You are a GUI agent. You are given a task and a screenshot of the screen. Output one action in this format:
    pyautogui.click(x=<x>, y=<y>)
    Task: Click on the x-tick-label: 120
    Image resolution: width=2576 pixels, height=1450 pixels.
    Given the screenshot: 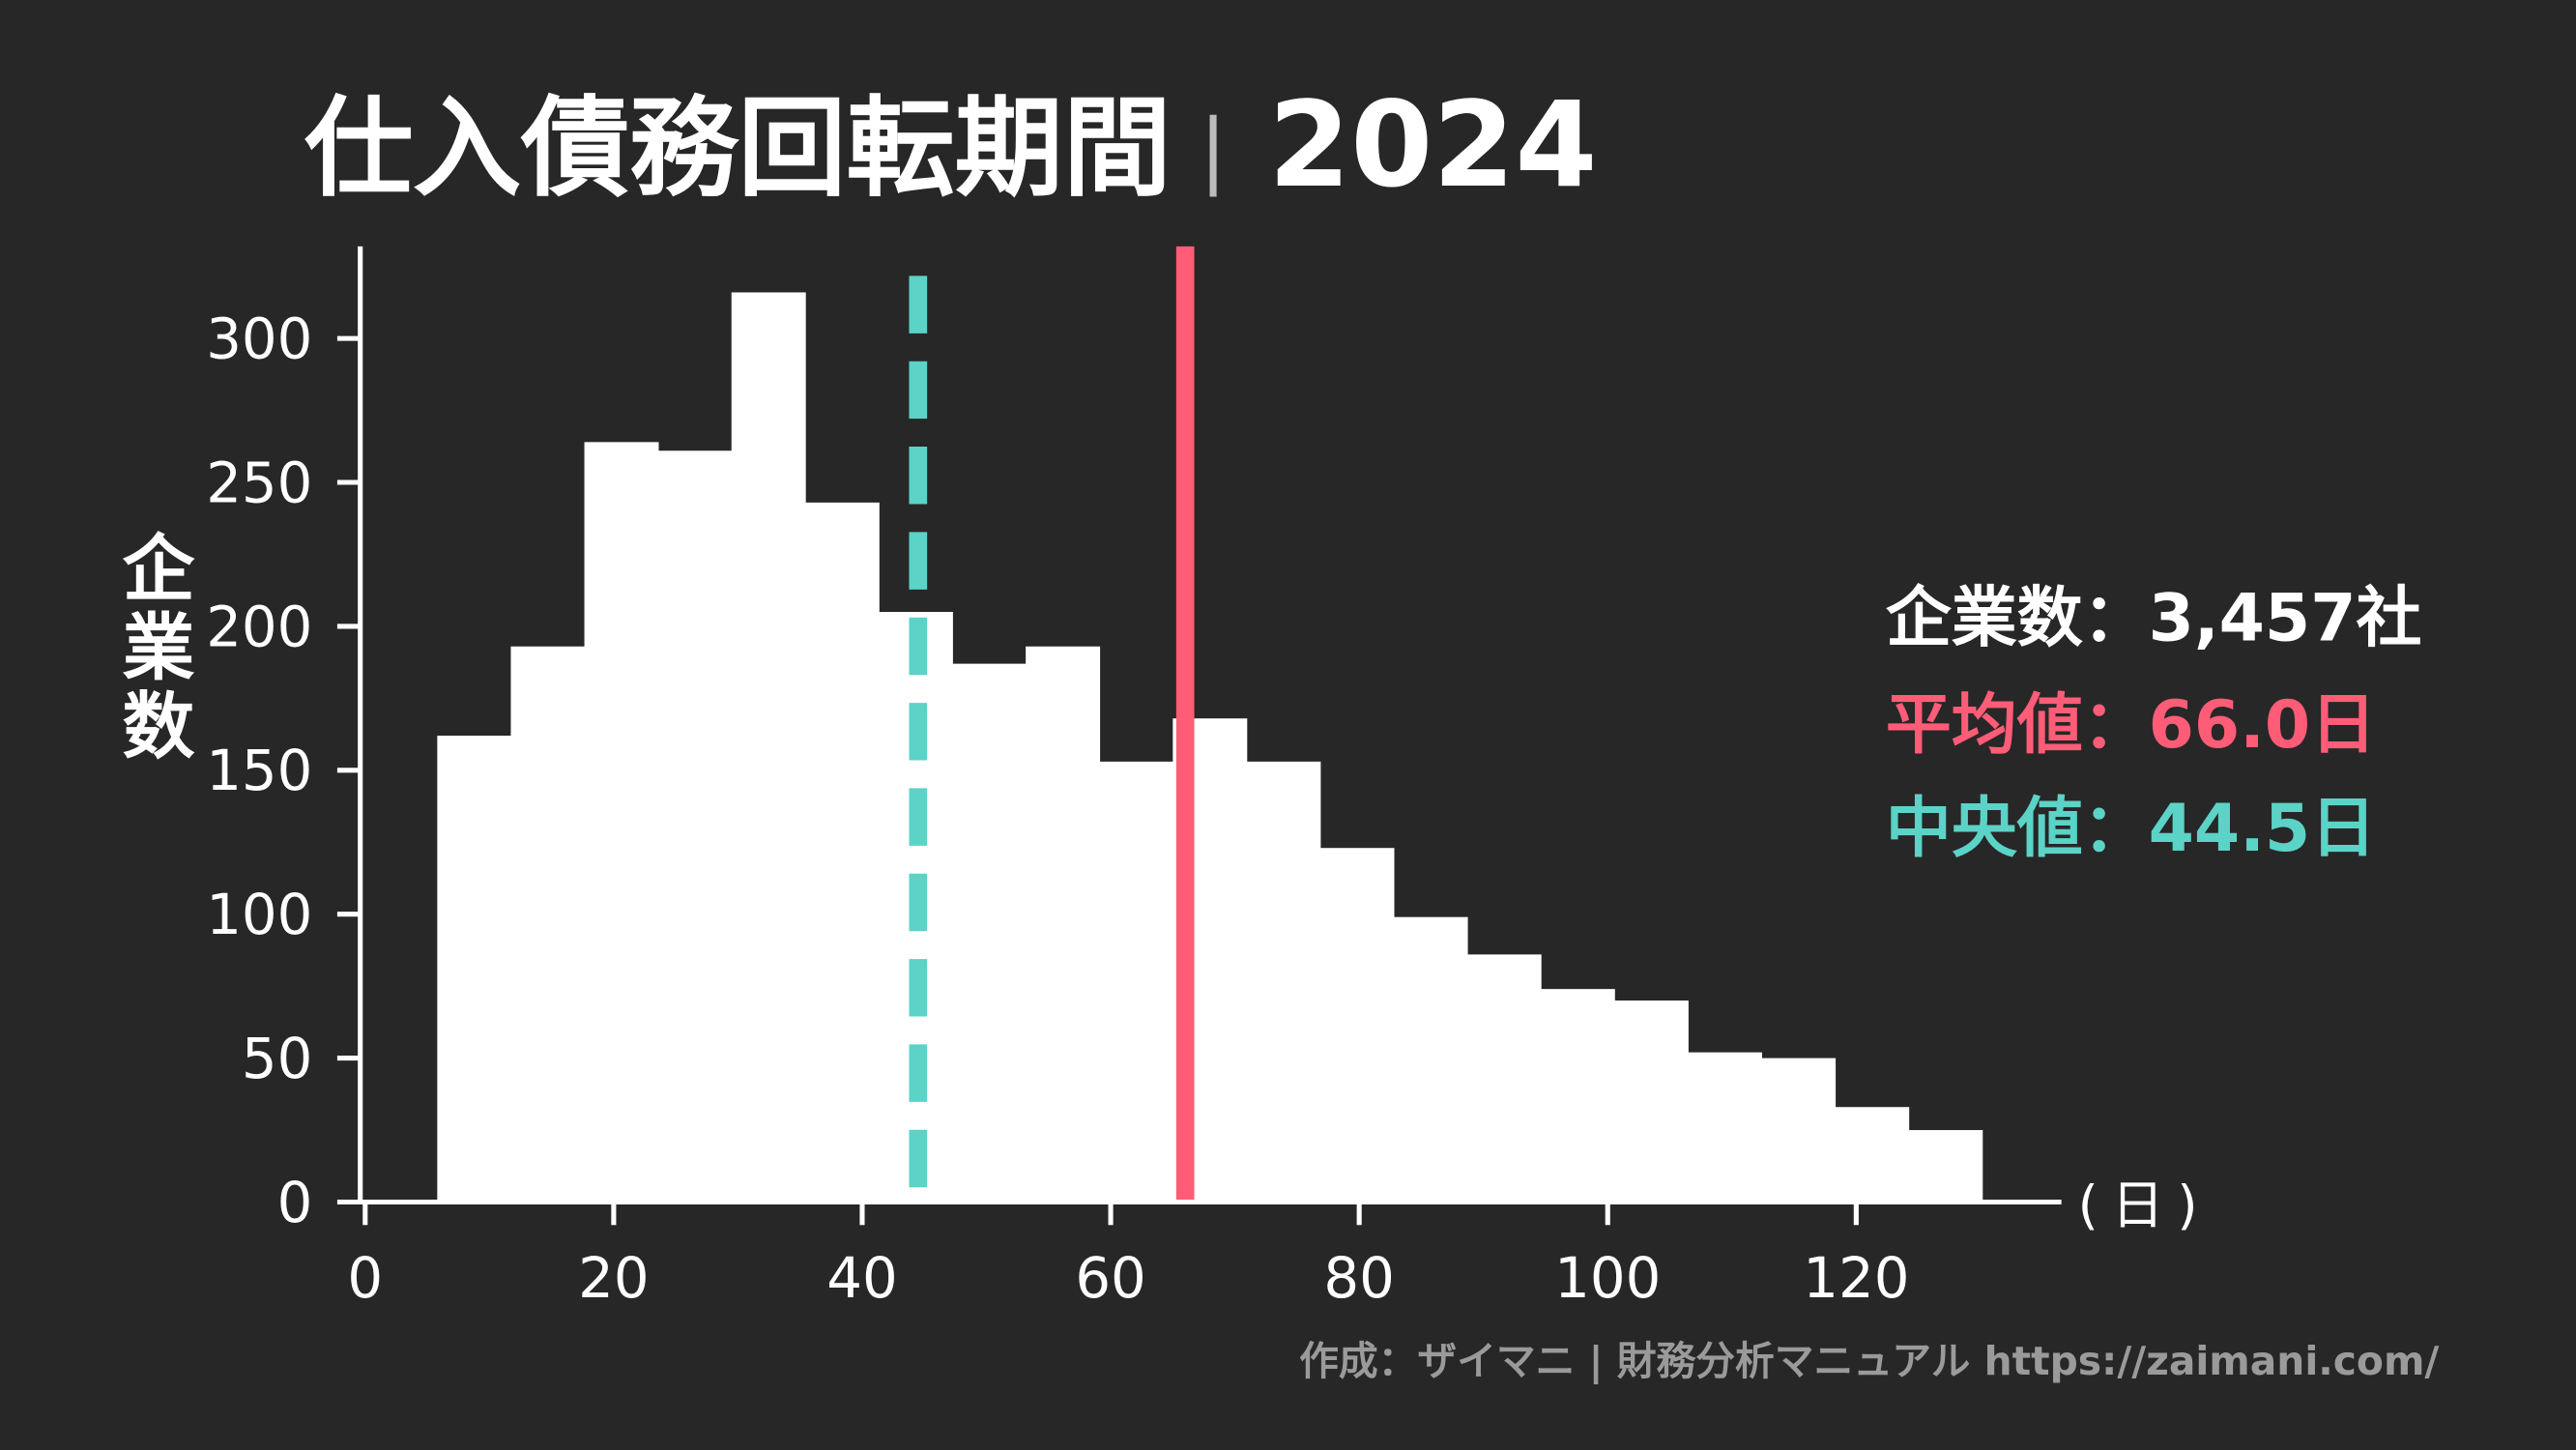 What is the action you would take?
    pyautogui.click(x=1856, y=1278)
    